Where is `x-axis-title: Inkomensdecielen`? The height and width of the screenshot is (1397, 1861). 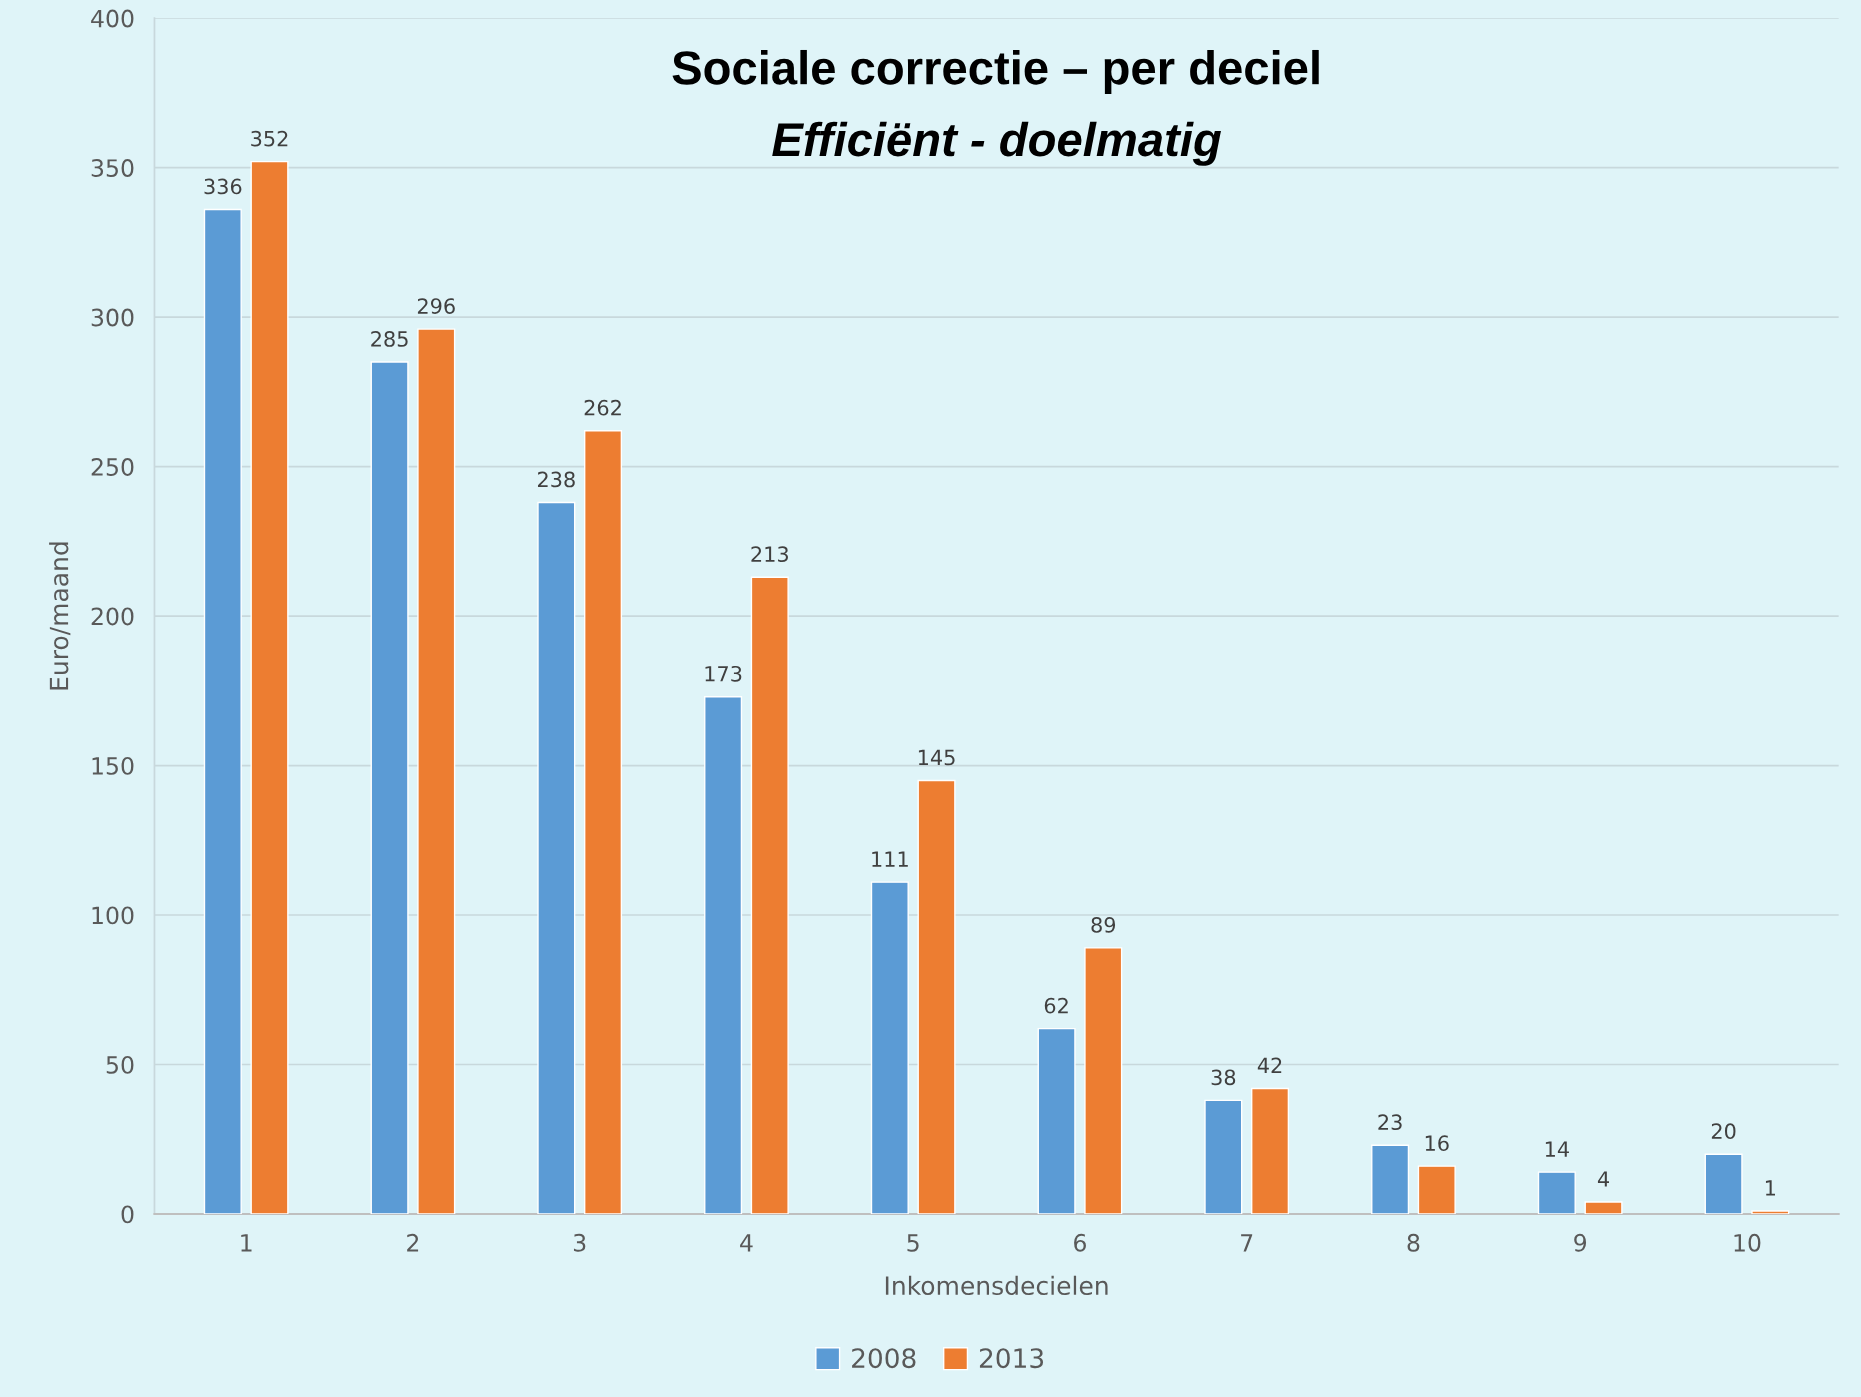 x-axis-title: Inkomensdecielen is located at coordinates (996, 1285).